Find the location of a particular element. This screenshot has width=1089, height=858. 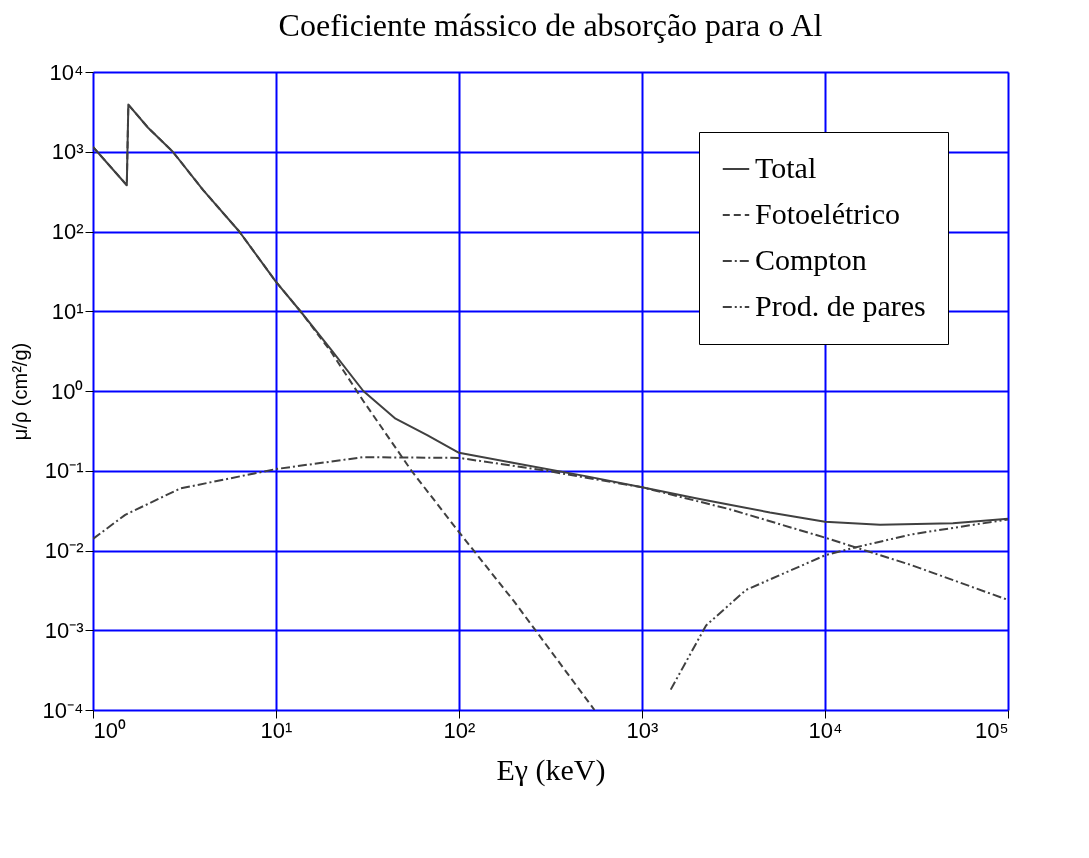

y-tick-label: 10⁰ is located at coordinates (67, 391).